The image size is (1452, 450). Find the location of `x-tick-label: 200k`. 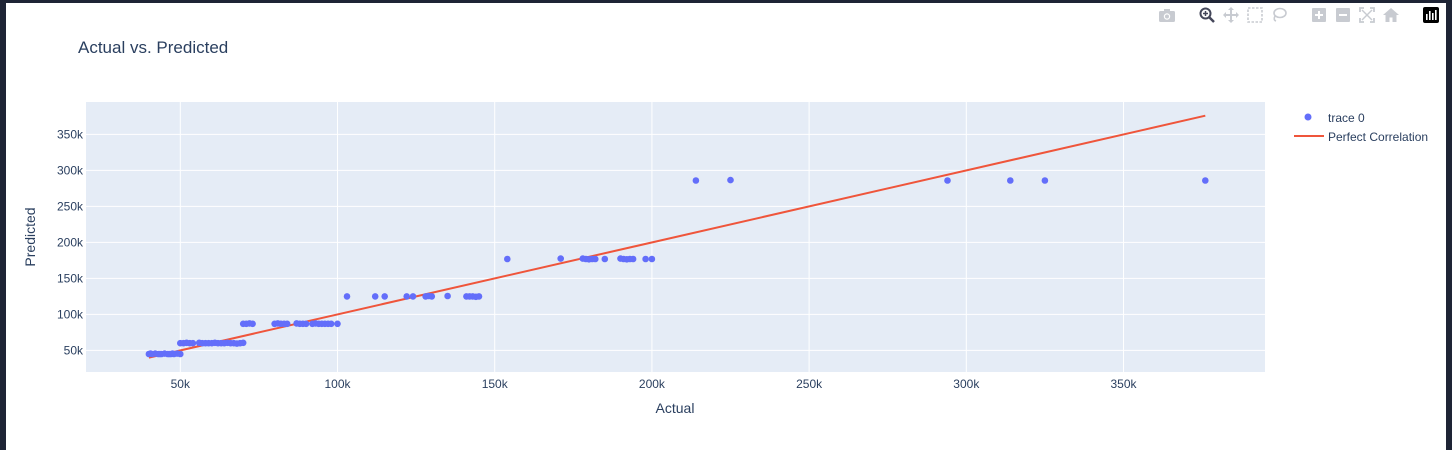

x-tick-label: 200k is located at coordinates (652, 384).